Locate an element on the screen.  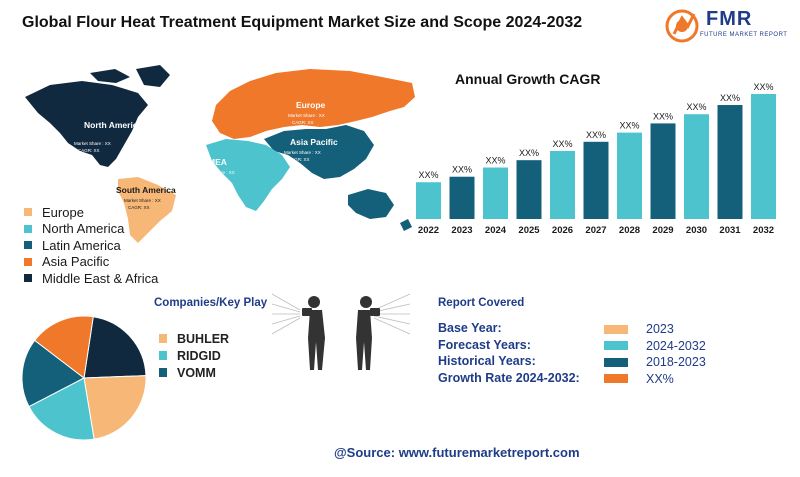
bar-2031 is located at coordinates (730, 162).